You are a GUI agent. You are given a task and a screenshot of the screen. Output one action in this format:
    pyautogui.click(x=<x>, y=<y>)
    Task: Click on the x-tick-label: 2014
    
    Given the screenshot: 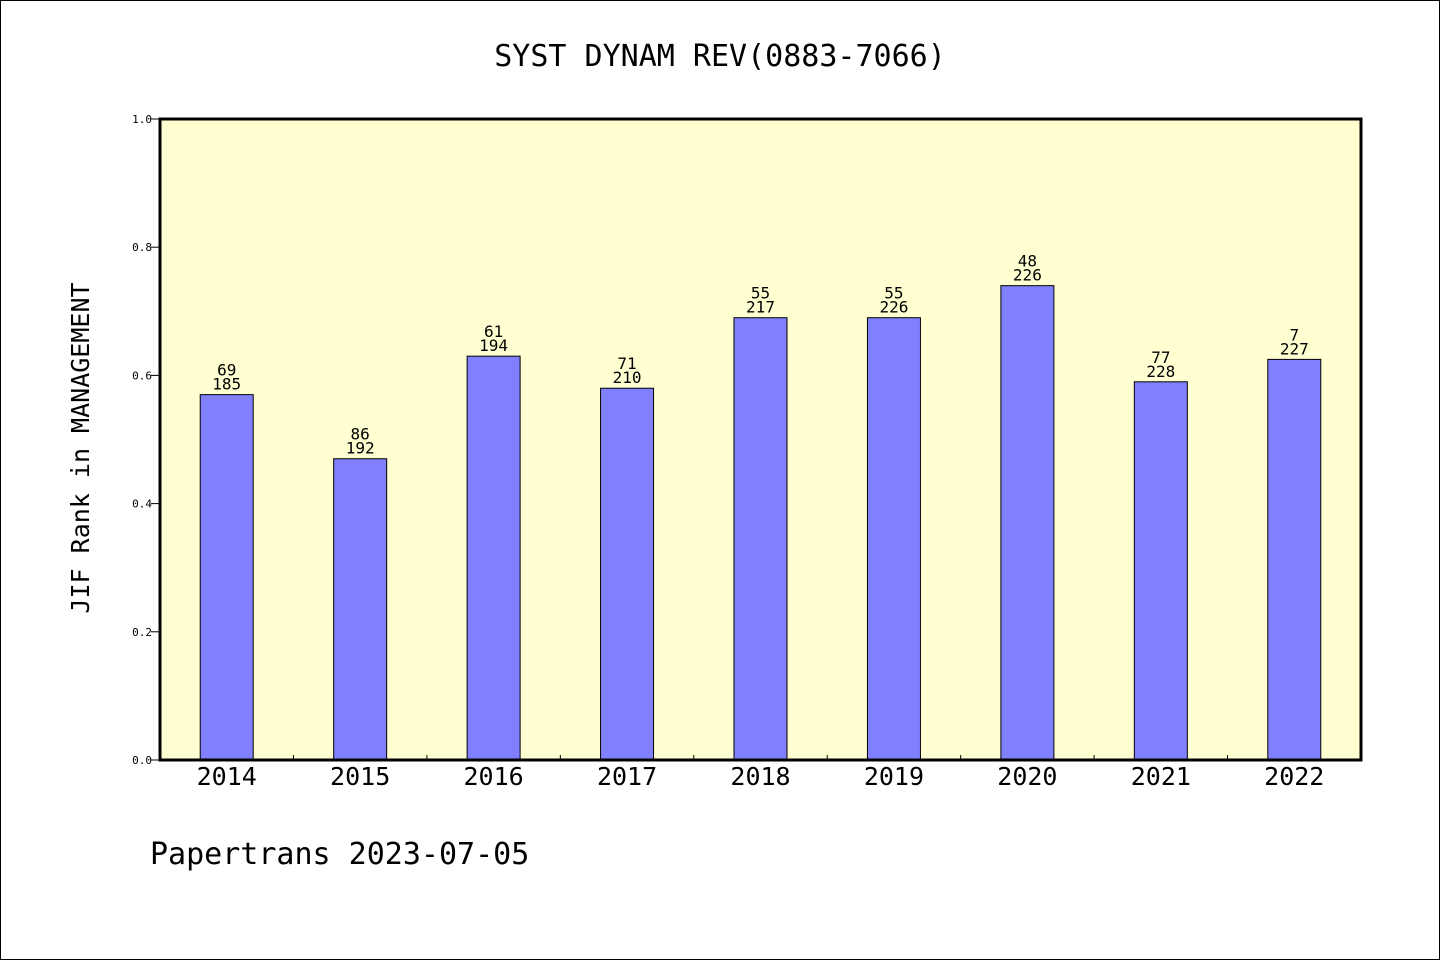 What is the action you would take?
    pyautogui.click(x=227, y=776)
    